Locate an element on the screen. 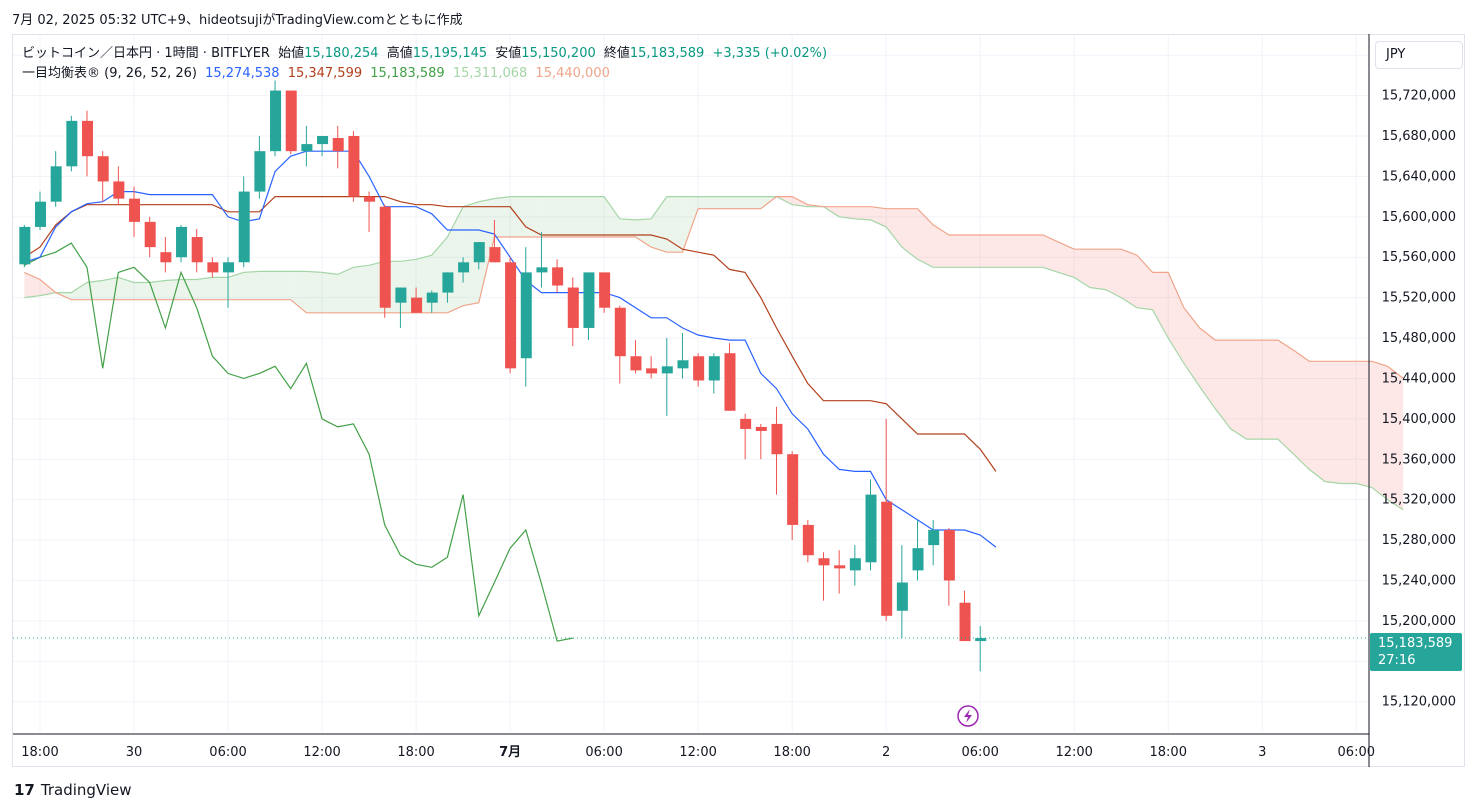  close-label: 終値 is located at coordinates (616, 53).